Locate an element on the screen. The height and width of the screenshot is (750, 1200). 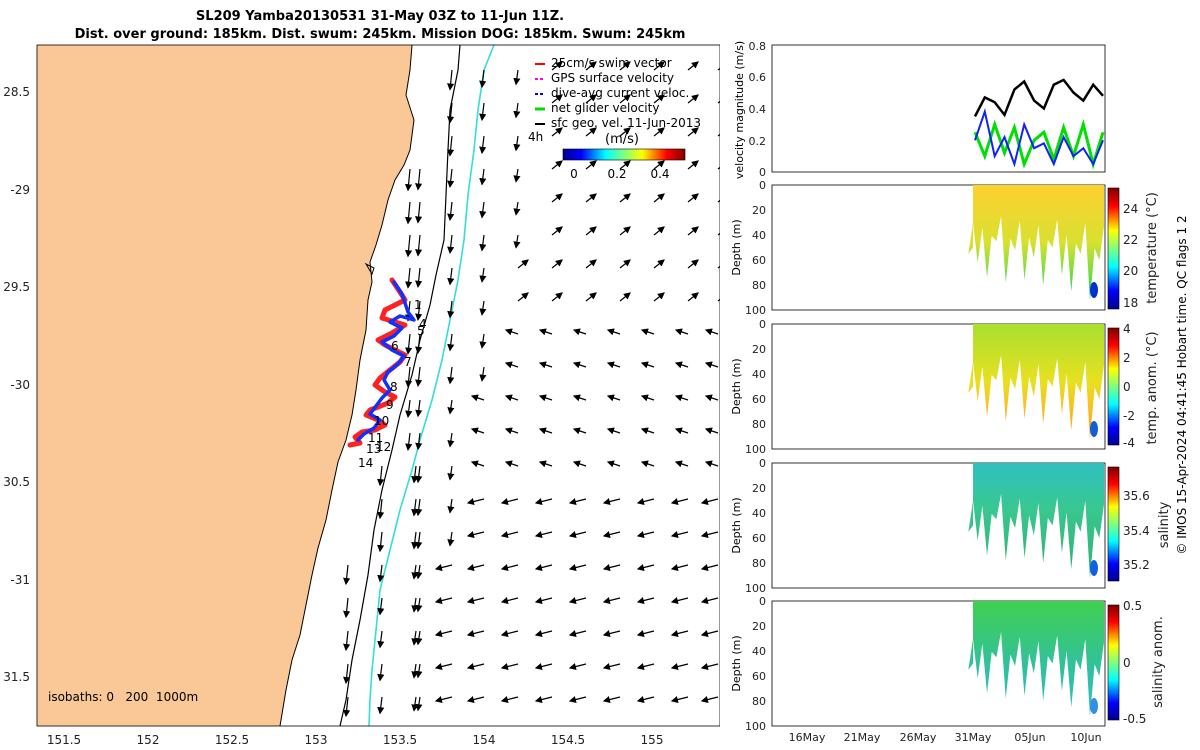
velocity-y-ticks: 0 0.2 0.4 0.6 0.8 is located at coordinates (758, 109).